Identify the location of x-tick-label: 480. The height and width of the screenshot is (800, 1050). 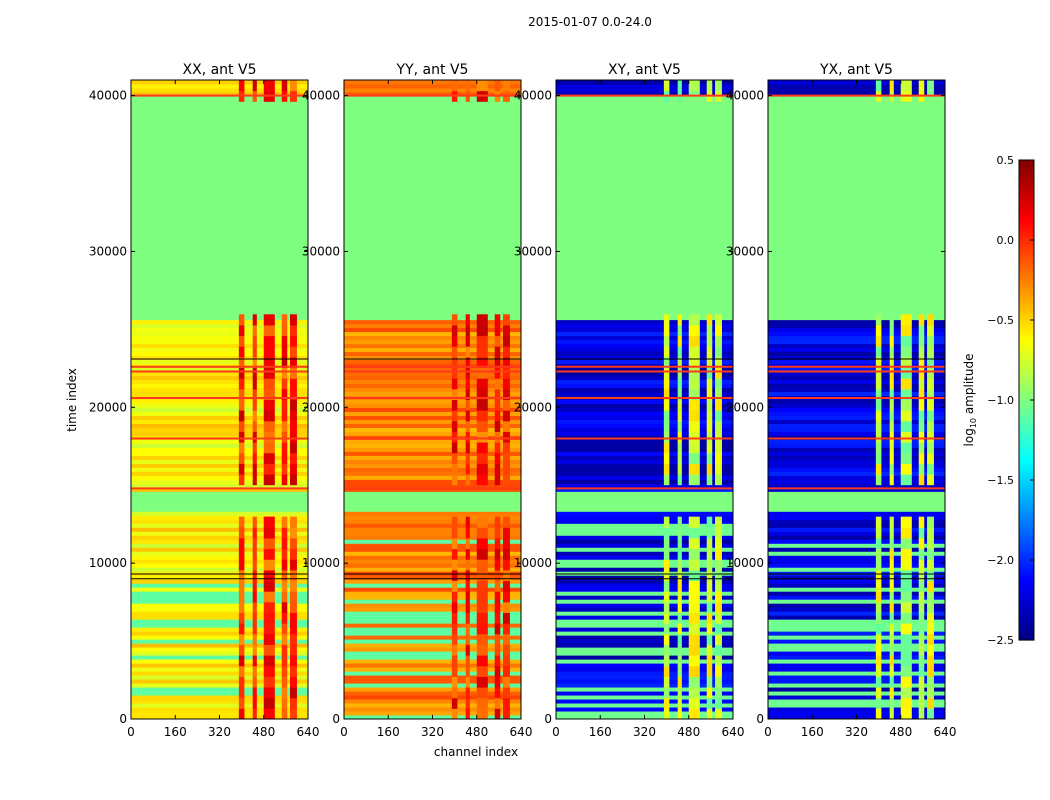
(900, 732).